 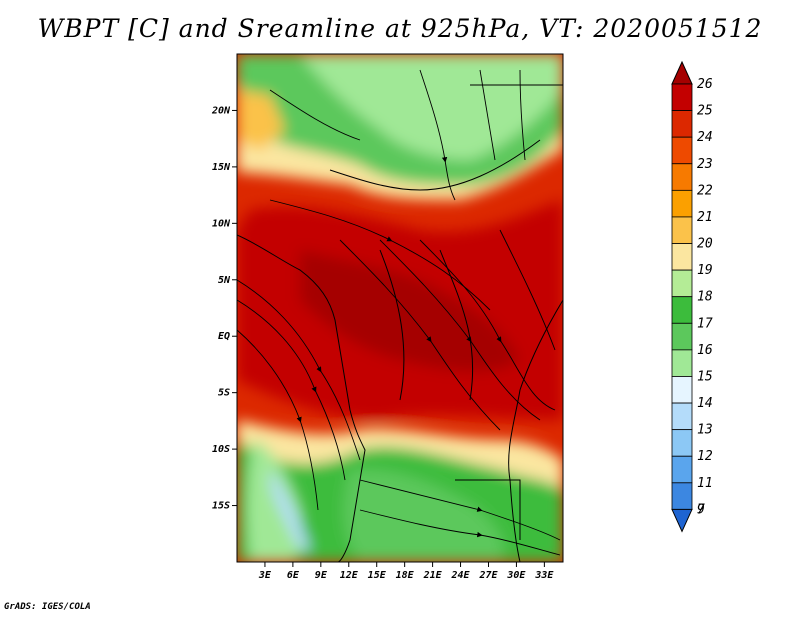 What do you see at coordinates (705, 270) in the screenshot?
I see `colorbar-label: 19` at bounding box center [705, 270].